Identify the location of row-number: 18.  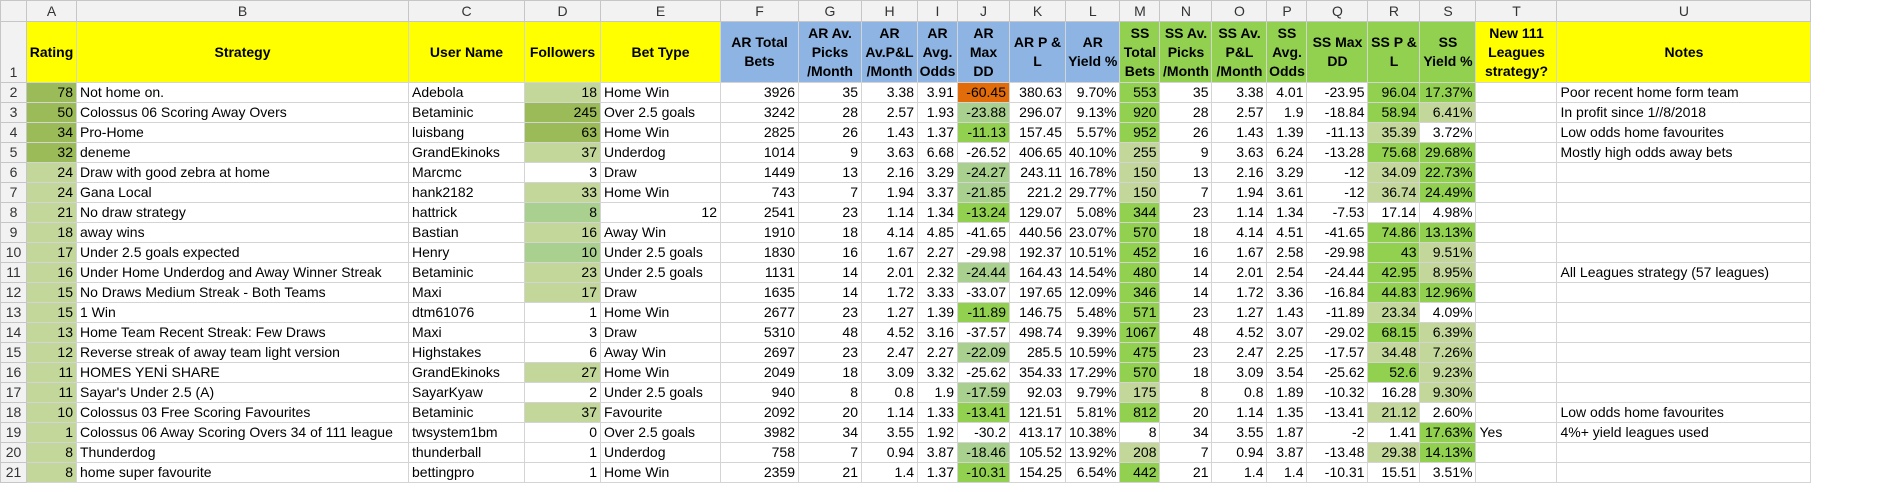
(13, 412).